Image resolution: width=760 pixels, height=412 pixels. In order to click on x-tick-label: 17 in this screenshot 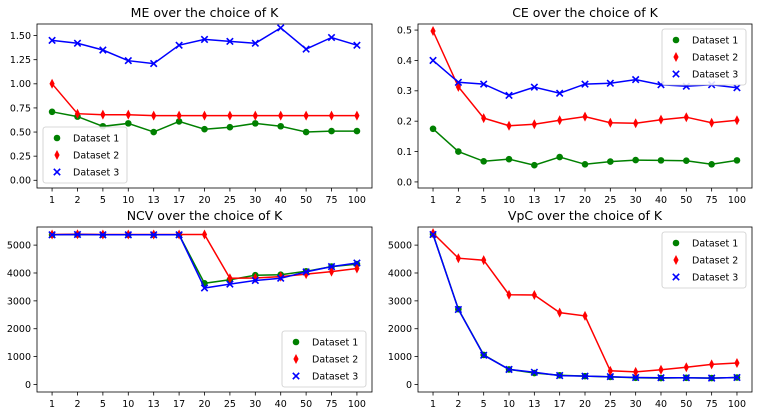, I will do `click(560, 404)`.